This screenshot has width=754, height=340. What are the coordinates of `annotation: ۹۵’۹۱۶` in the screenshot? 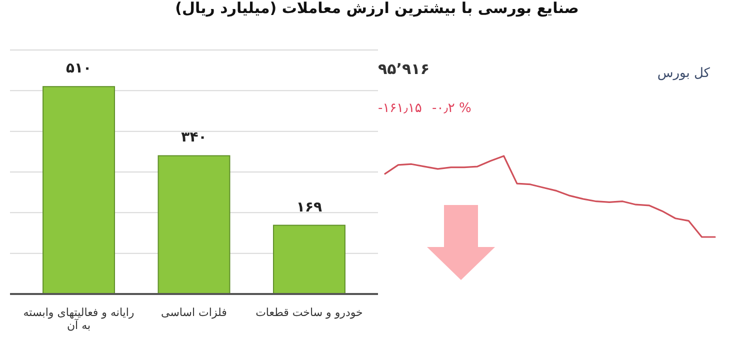 It's located at (404, 69).